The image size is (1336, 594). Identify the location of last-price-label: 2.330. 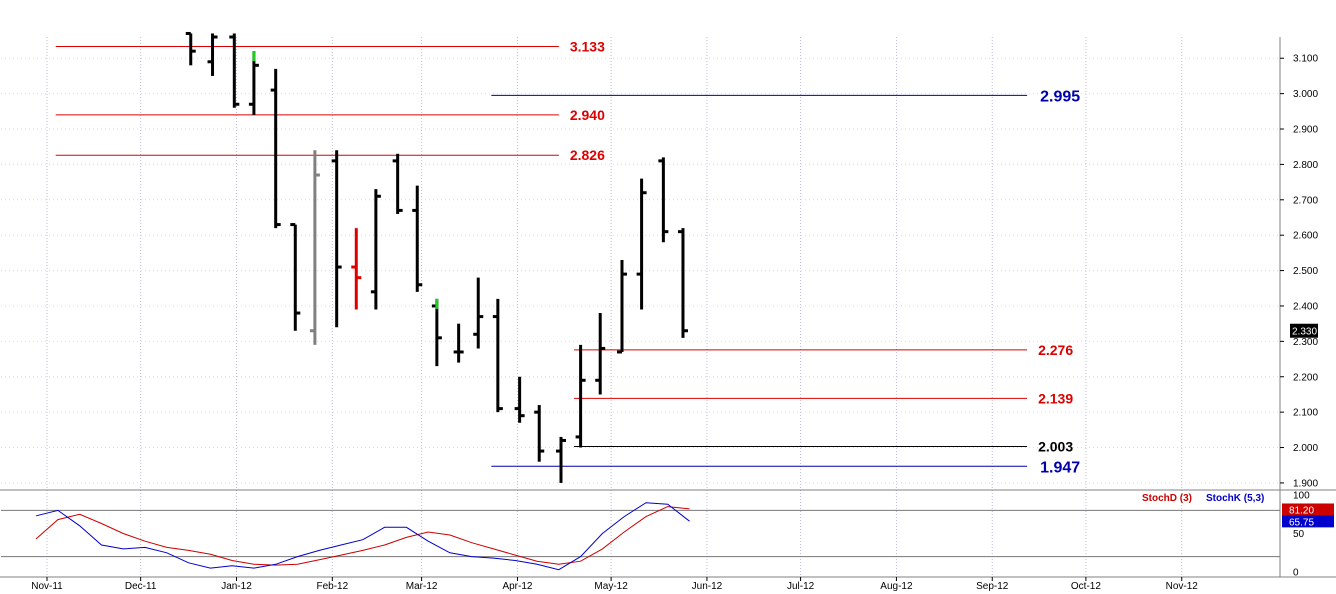
(1304, 332).